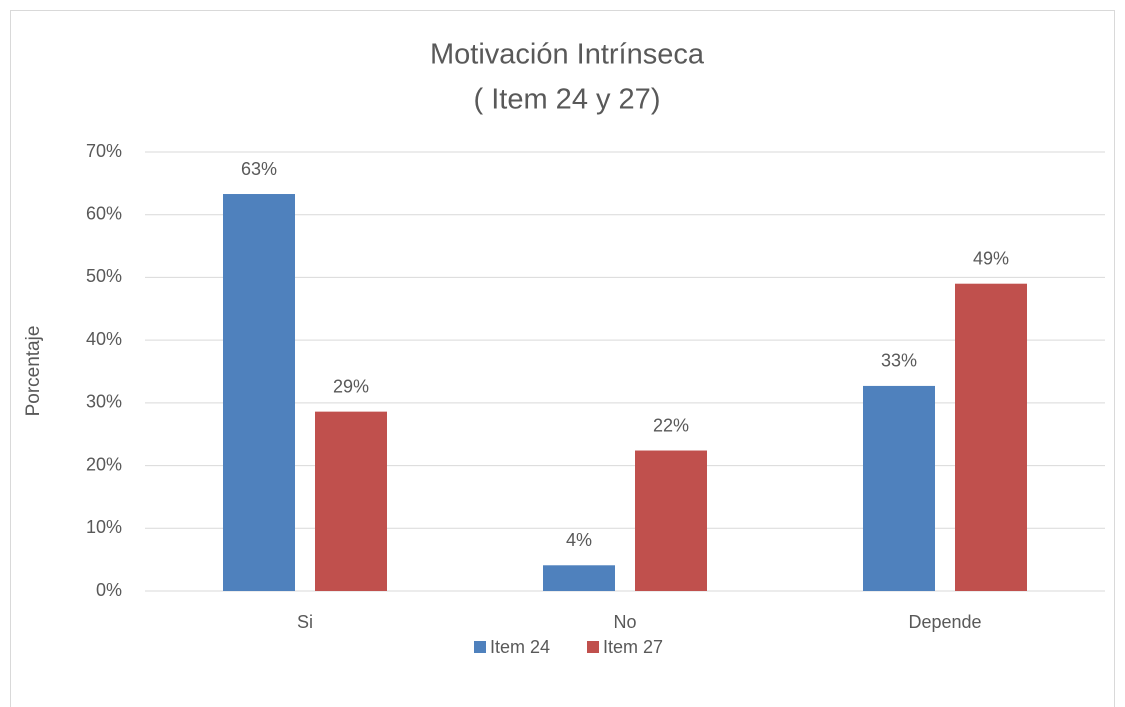 The width and height of the screenshot is (1125, 707). What do you see at coordinates (104, 527) in the screenshot?
I see `y-tick-label: 10%` at bounding box center [104, 527].